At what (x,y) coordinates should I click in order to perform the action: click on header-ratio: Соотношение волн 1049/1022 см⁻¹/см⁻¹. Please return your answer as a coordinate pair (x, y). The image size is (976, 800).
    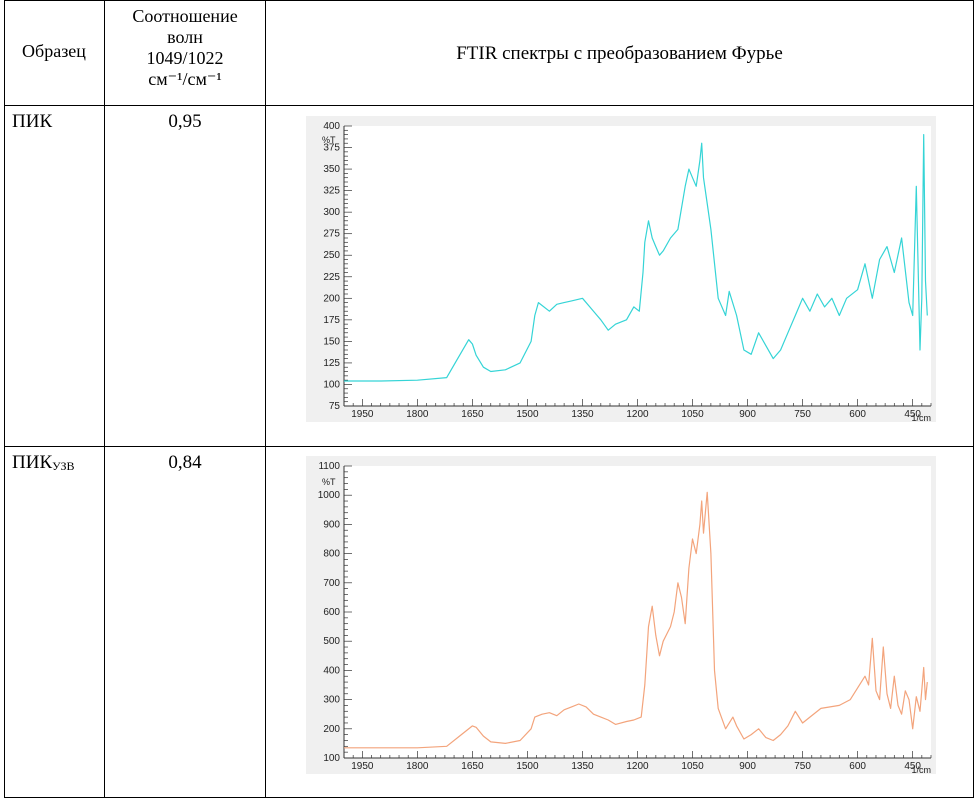
    Looking at the image, I should click on (185, 48).